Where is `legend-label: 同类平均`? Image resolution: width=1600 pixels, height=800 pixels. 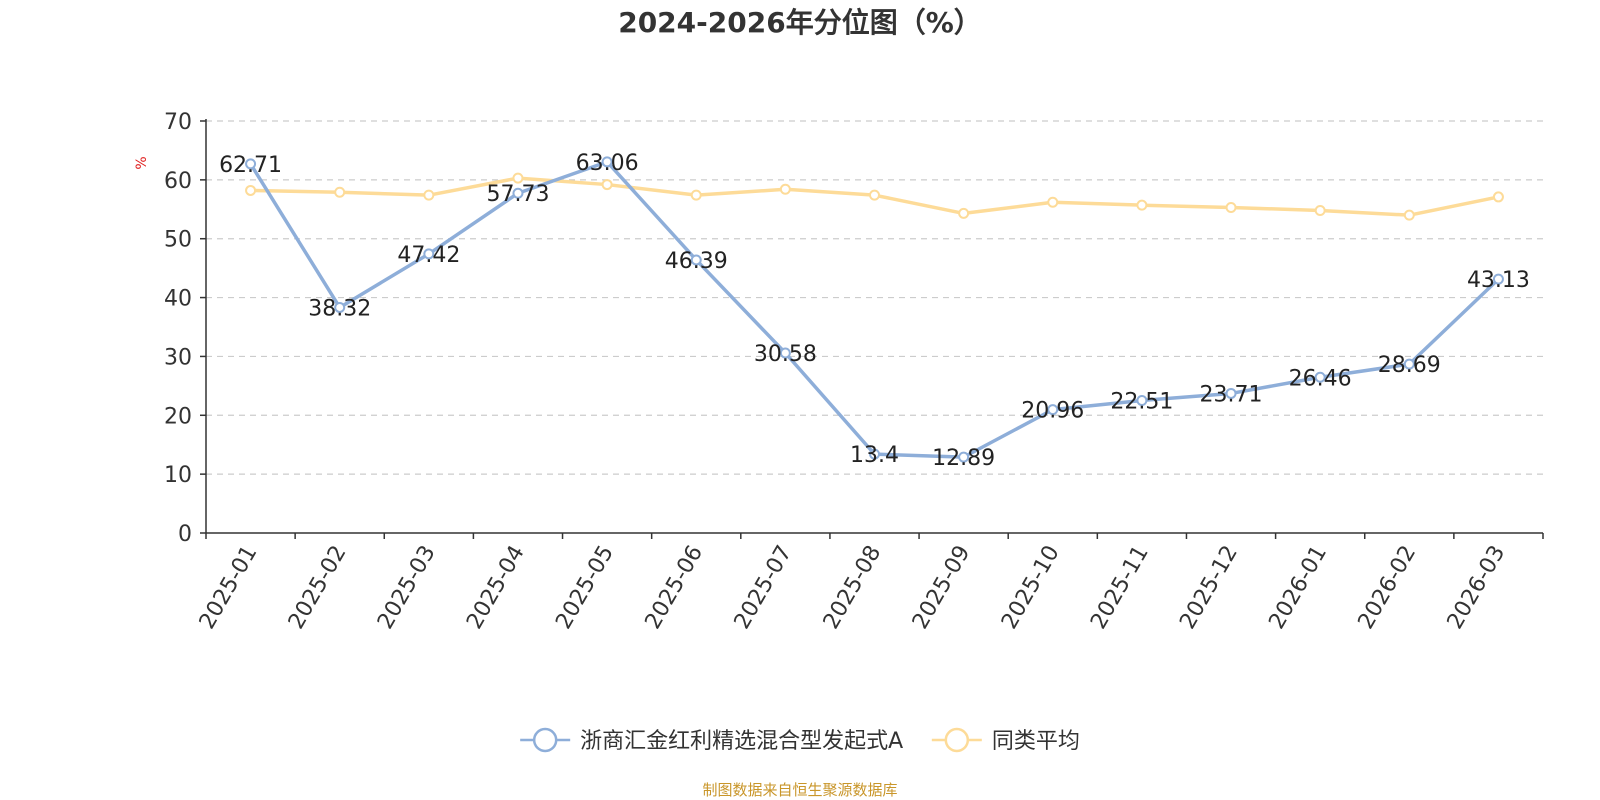 legend-label: 同类平均 is located at coordinates (1036, 741).